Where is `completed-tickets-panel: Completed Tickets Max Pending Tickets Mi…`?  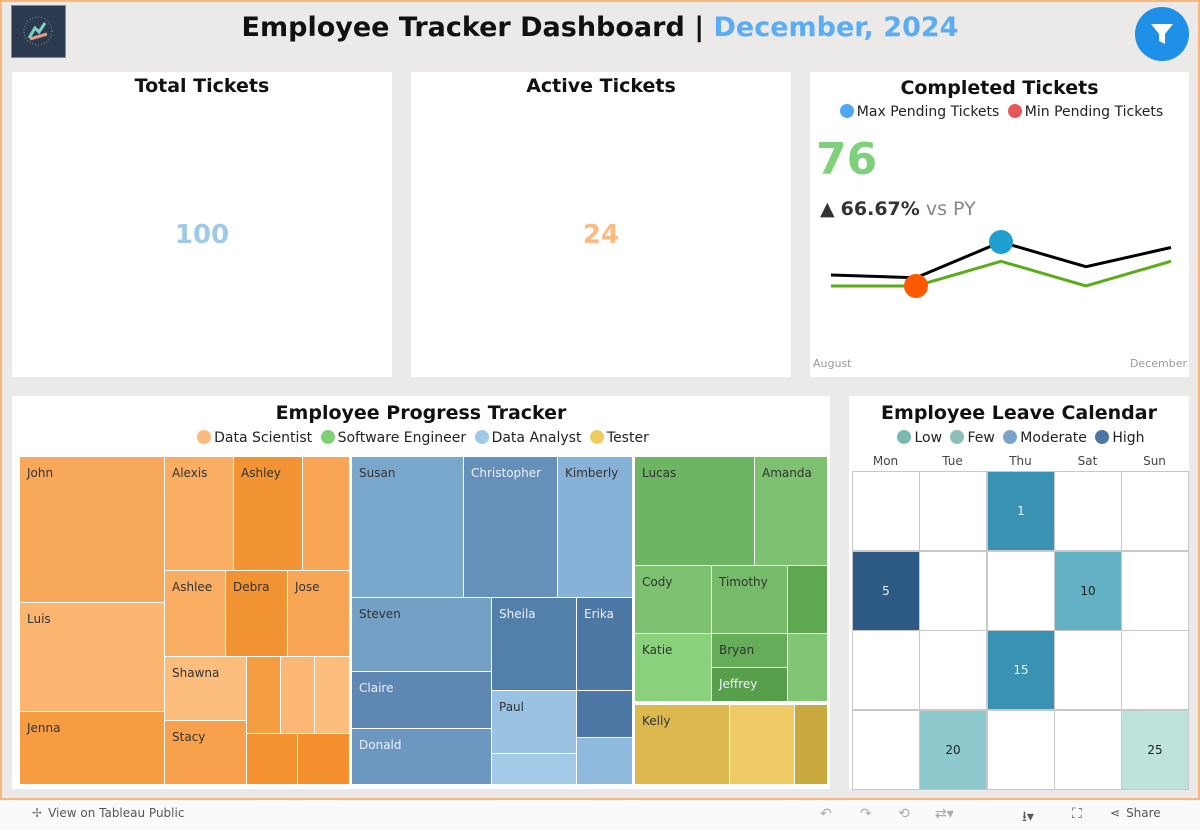 completed-tickets-panel: Completed Tickets Max Pending Tickets Mi… is located at coordinates (999, 224).